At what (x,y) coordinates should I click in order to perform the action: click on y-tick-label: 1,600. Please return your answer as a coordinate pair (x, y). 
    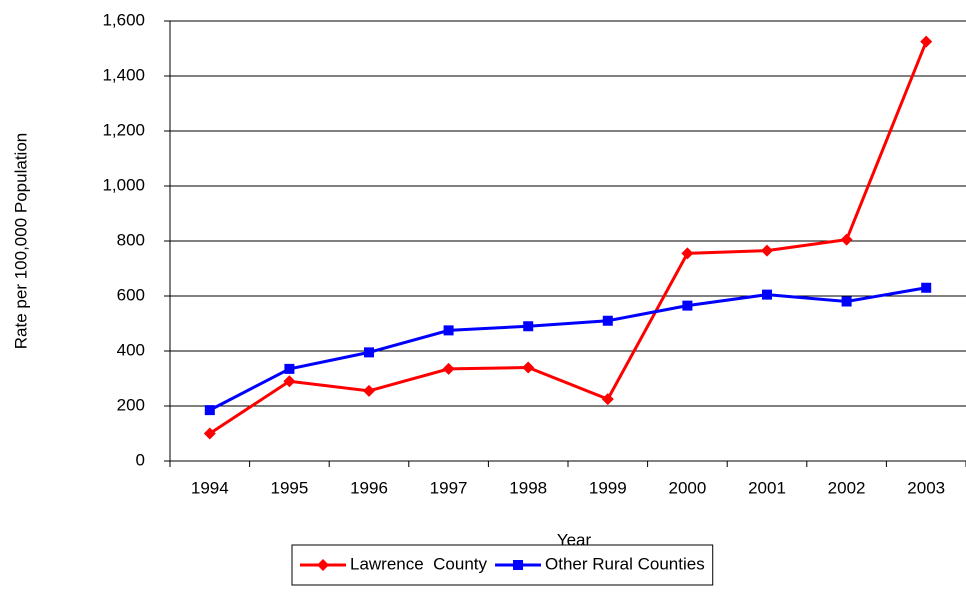
    Looking at the image, I should click on (123, 19).